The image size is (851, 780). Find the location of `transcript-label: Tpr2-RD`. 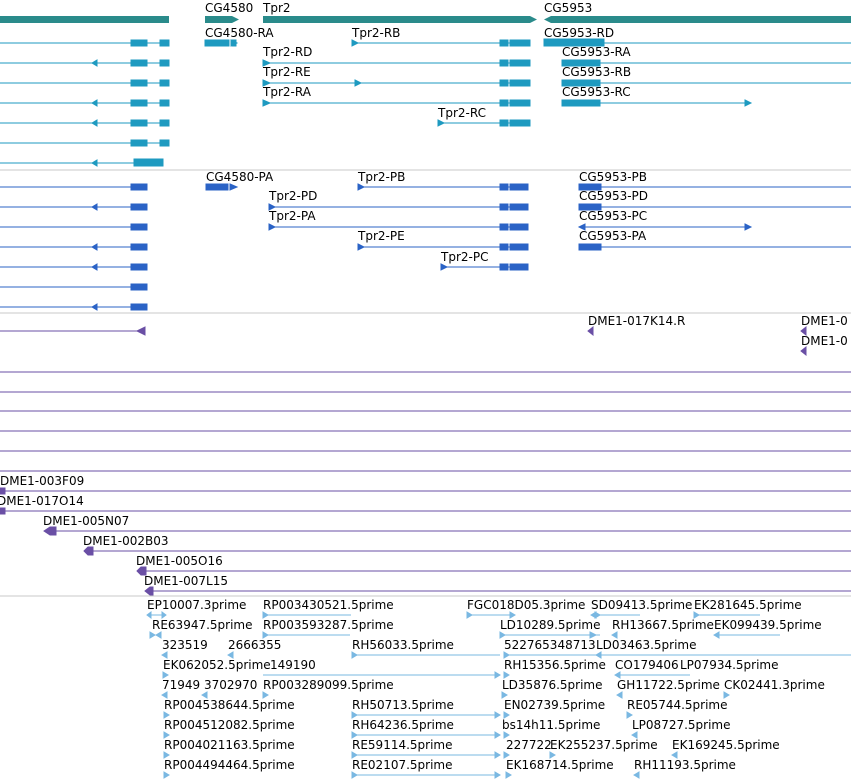

transcript-label: Tpr2-RD is located at coordinates (287, 52).